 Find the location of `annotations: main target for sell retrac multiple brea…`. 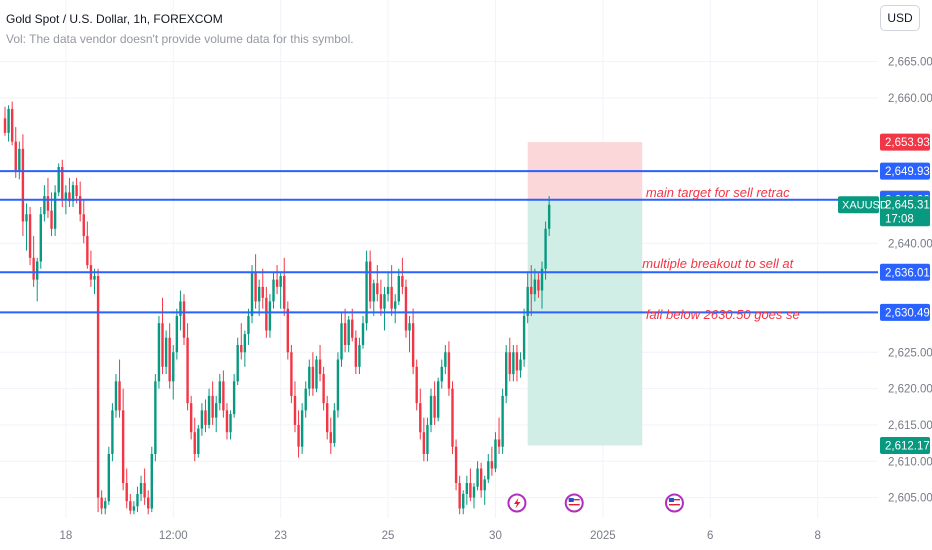

annotations: main target for sell retrac multiple brea… is located at coordinates (721, 253).